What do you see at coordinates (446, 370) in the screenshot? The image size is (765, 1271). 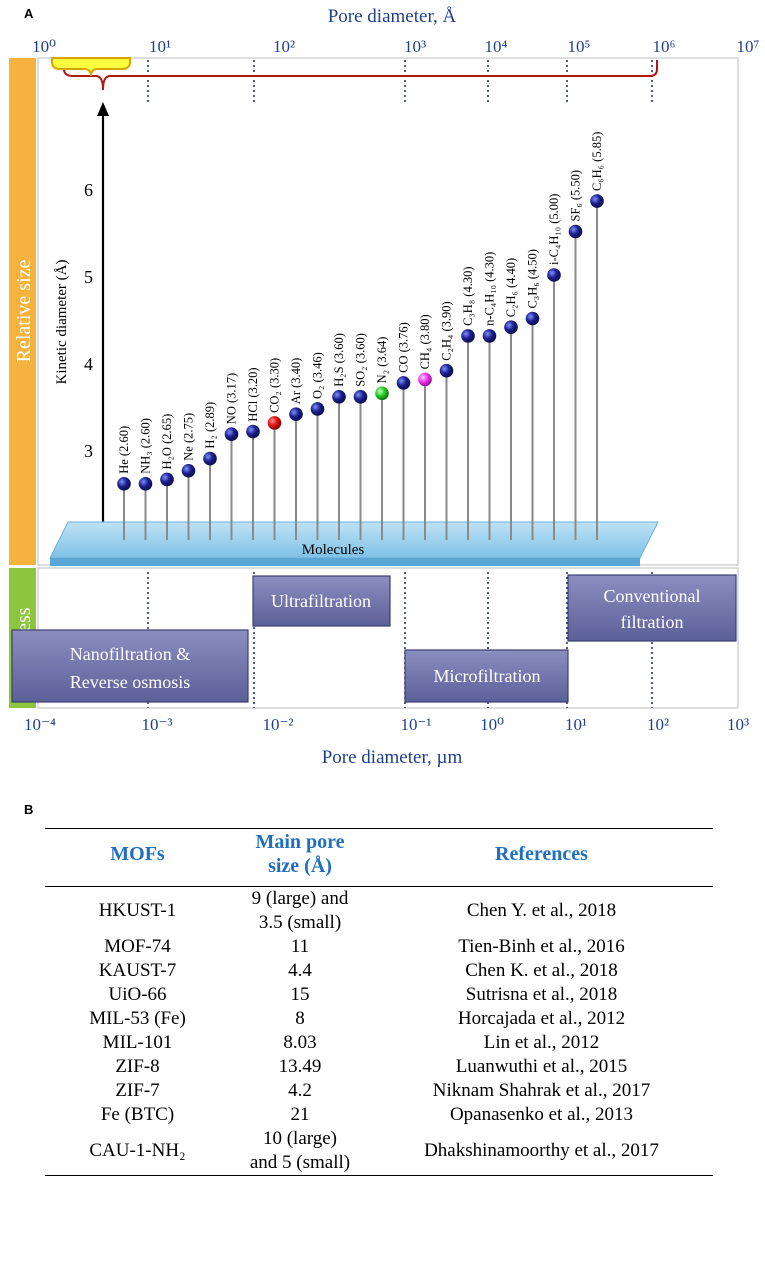 I see `molecule-ball-c2h4` at bounding box center [446, 370].